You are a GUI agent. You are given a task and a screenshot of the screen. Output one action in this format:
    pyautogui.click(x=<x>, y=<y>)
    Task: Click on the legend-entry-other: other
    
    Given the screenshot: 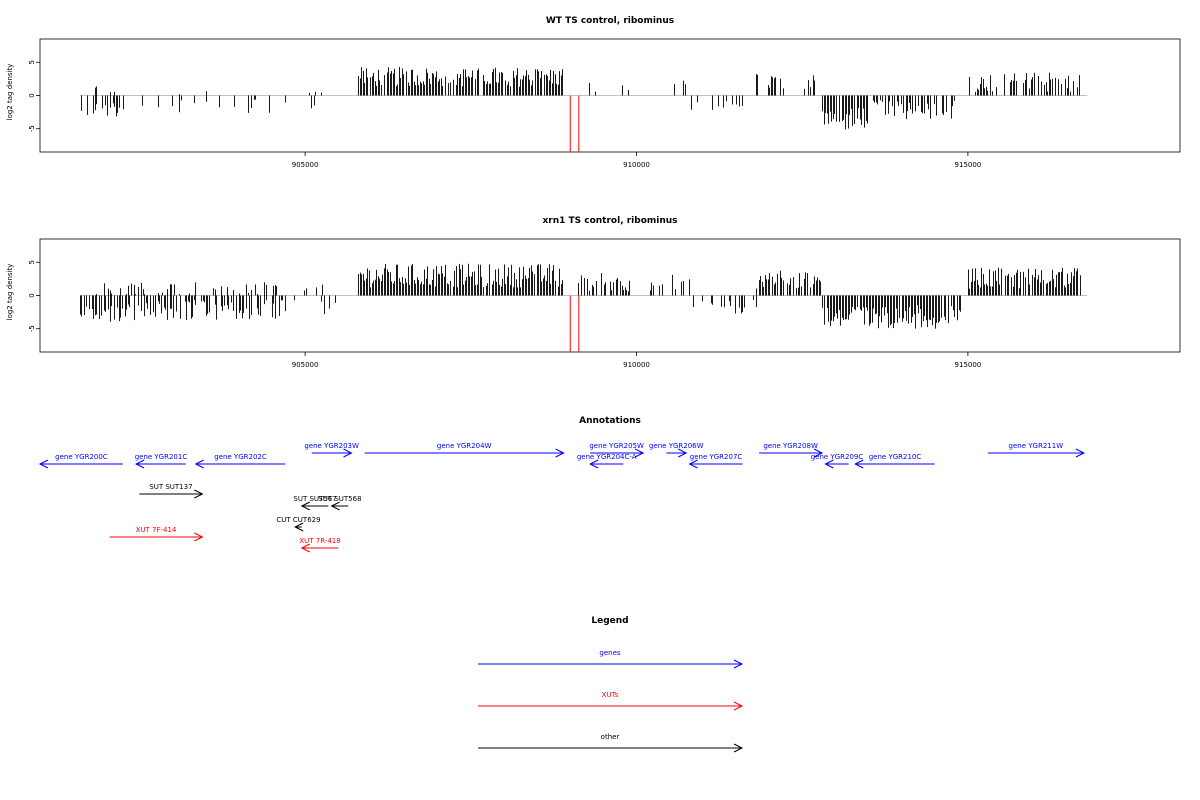 What is the action you would take?
    pyautogui.click(x=611, y=743)
    